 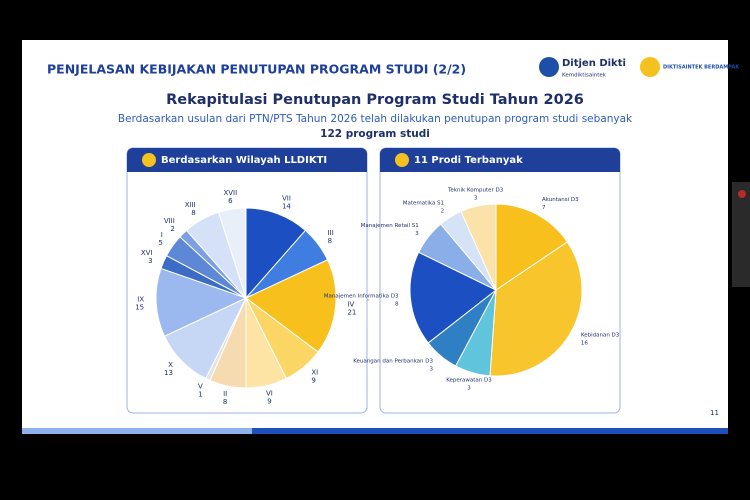 I want to click on slice-label: Kebidanan D3, so click(x=600, y=336).